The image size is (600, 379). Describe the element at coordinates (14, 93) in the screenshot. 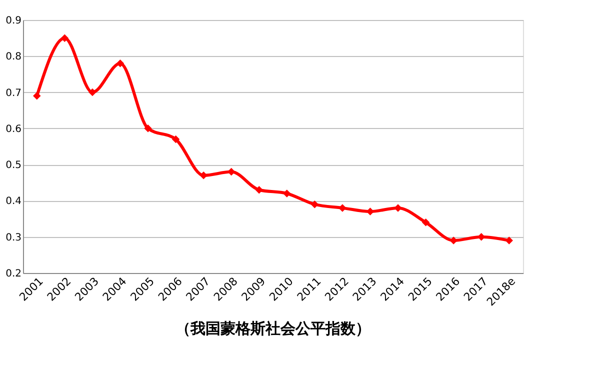

I see `y-tick-label: 0.7` at that location.